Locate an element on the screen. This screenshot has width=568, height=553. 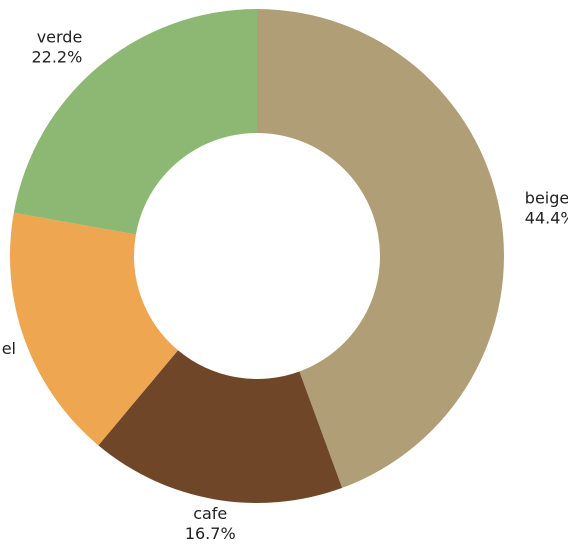
slice-label-name-beige: beige is located at coordinates (546, 197).